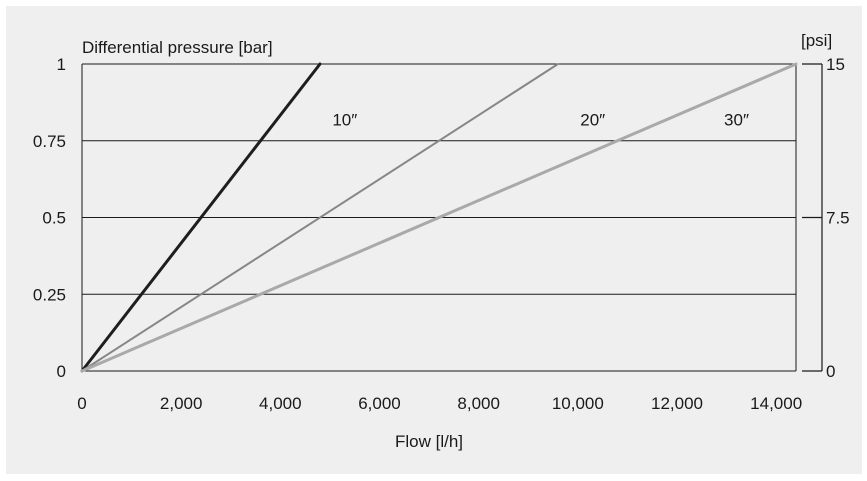  Describe the element at coordinates (49, 141) in the screenshot. I see `y-tick-label-3: 0.75` at that location.